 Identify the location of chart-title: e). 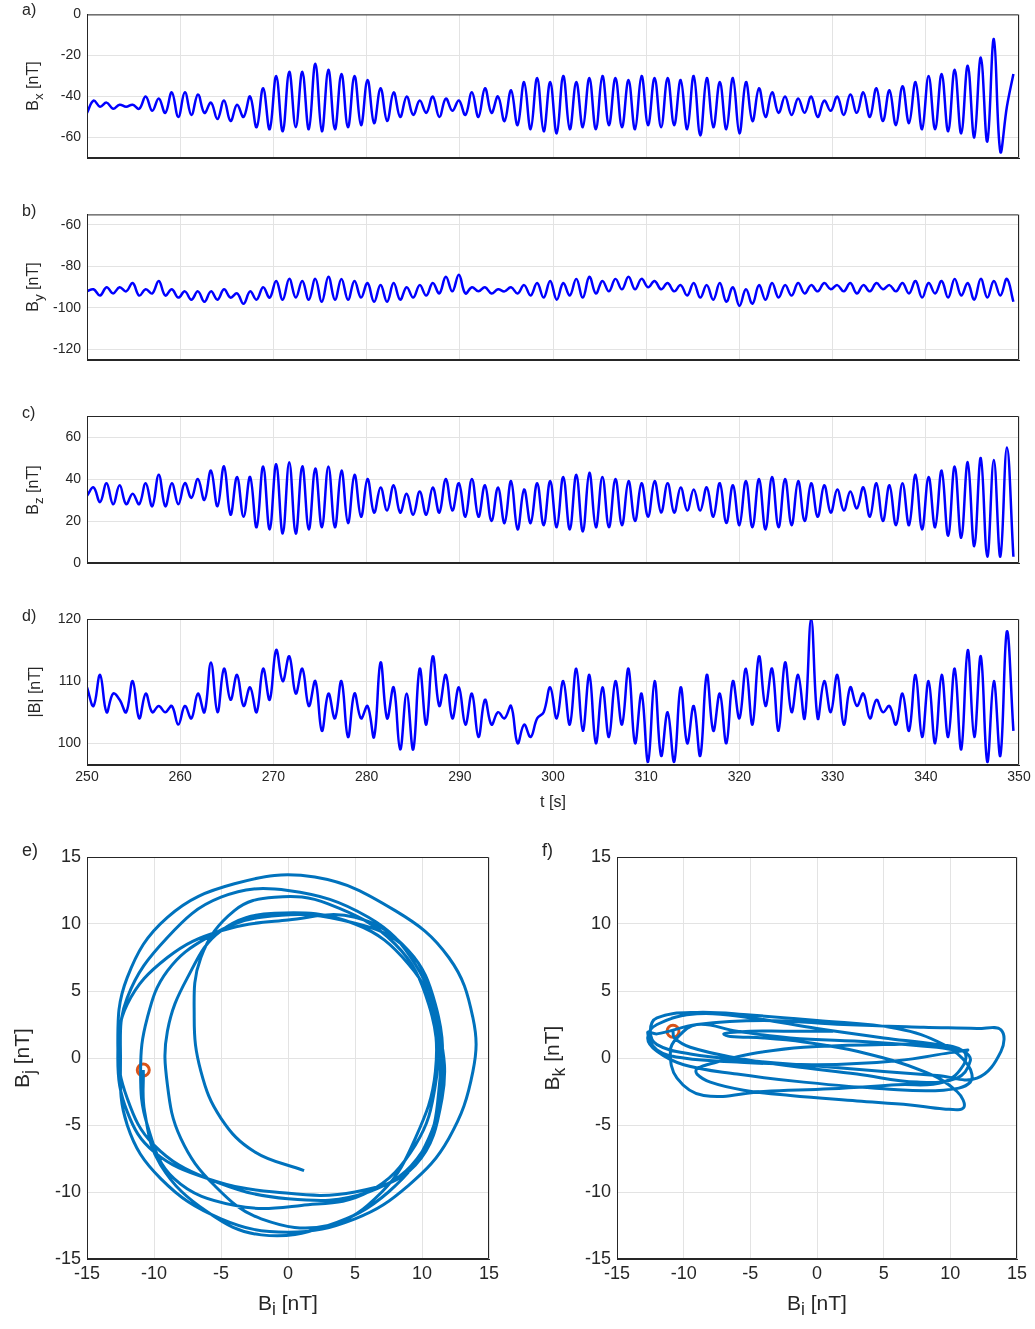
(30, 850).